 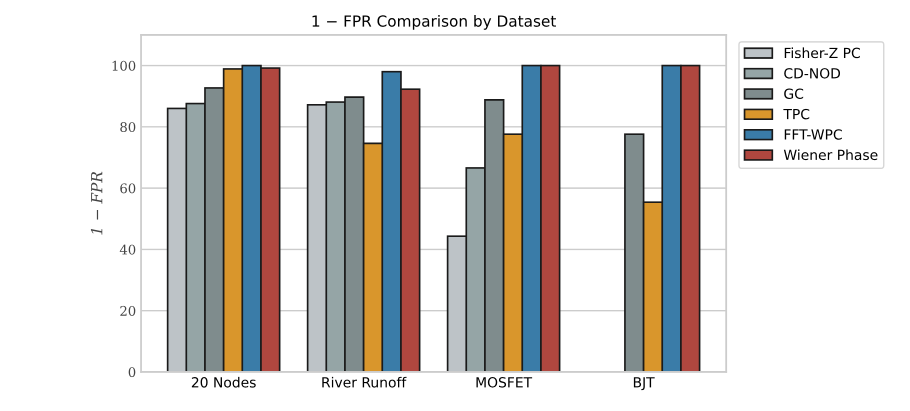 What do you see at coordinates (96, 203) in the screenshot?
I see `y-axis-title: 1 − FPR` at bounding box center [96, 203].